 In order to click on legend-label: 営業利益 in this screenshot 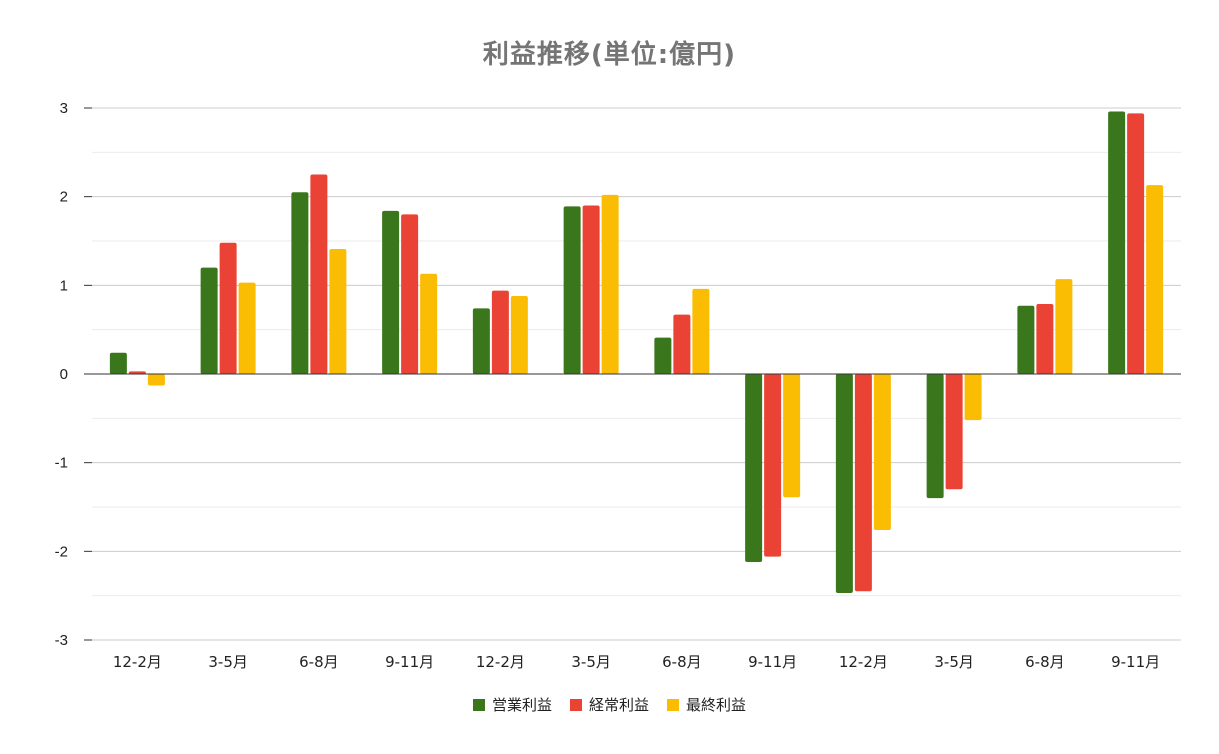, I will do `click(521, 705)`.